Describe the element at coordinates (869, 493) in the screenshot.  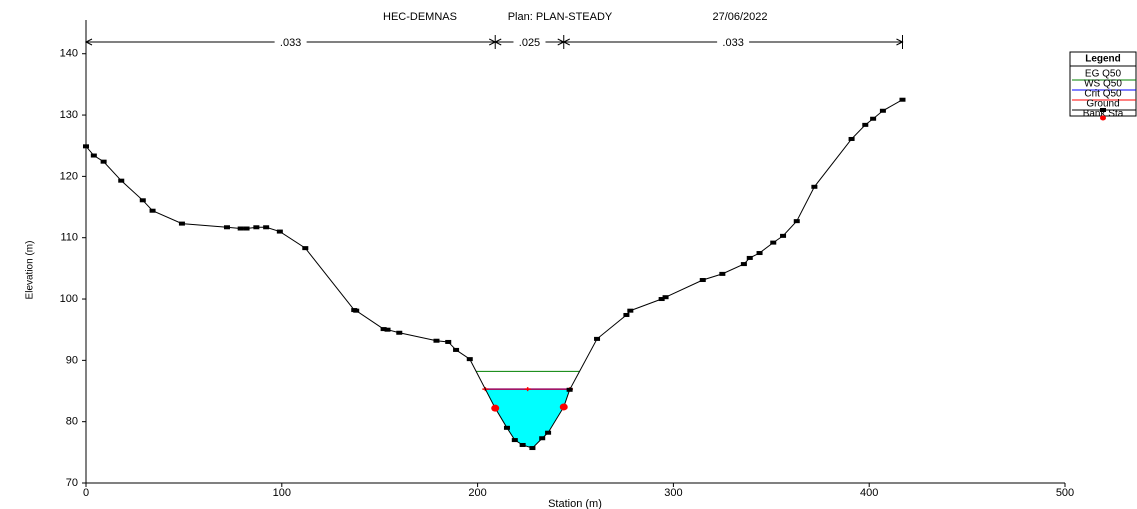
I see `x-tick-label: 400` at that location.